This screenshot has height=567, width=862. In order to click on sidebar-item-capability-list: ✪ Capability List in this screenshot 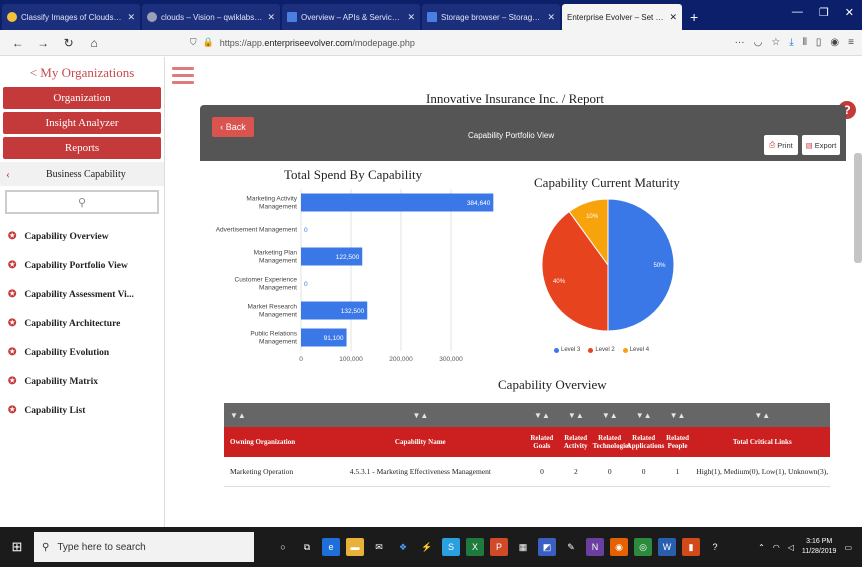, I will do `click(47, 410)`.